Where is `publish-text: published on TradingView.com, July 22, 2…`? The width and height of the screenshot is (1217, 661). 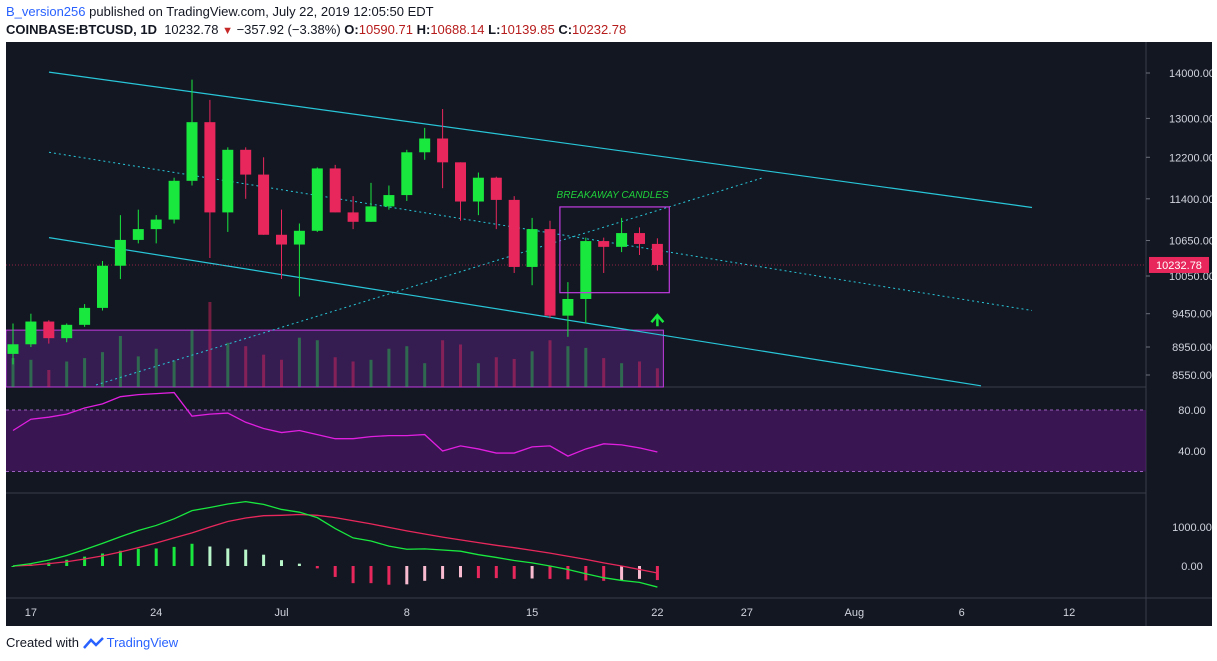 publish-text: published on TradingView.com, July 22, 2… is located at coordinates (261, 11).